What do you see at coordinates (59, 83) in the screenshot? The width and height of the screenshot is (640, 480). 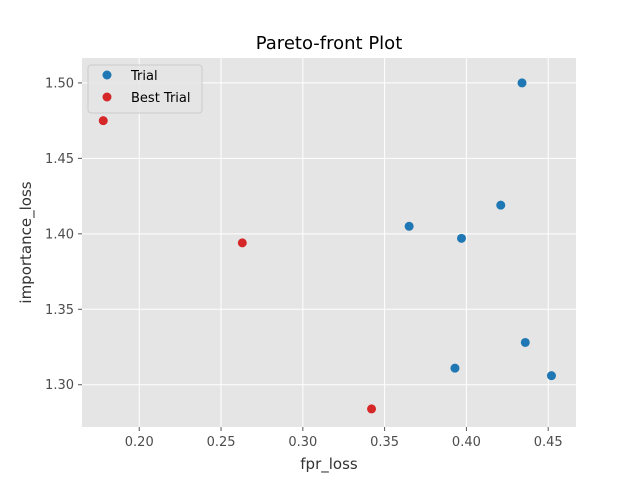 I see `y-tick-label: 1.50` at bounding box center [59, 83].